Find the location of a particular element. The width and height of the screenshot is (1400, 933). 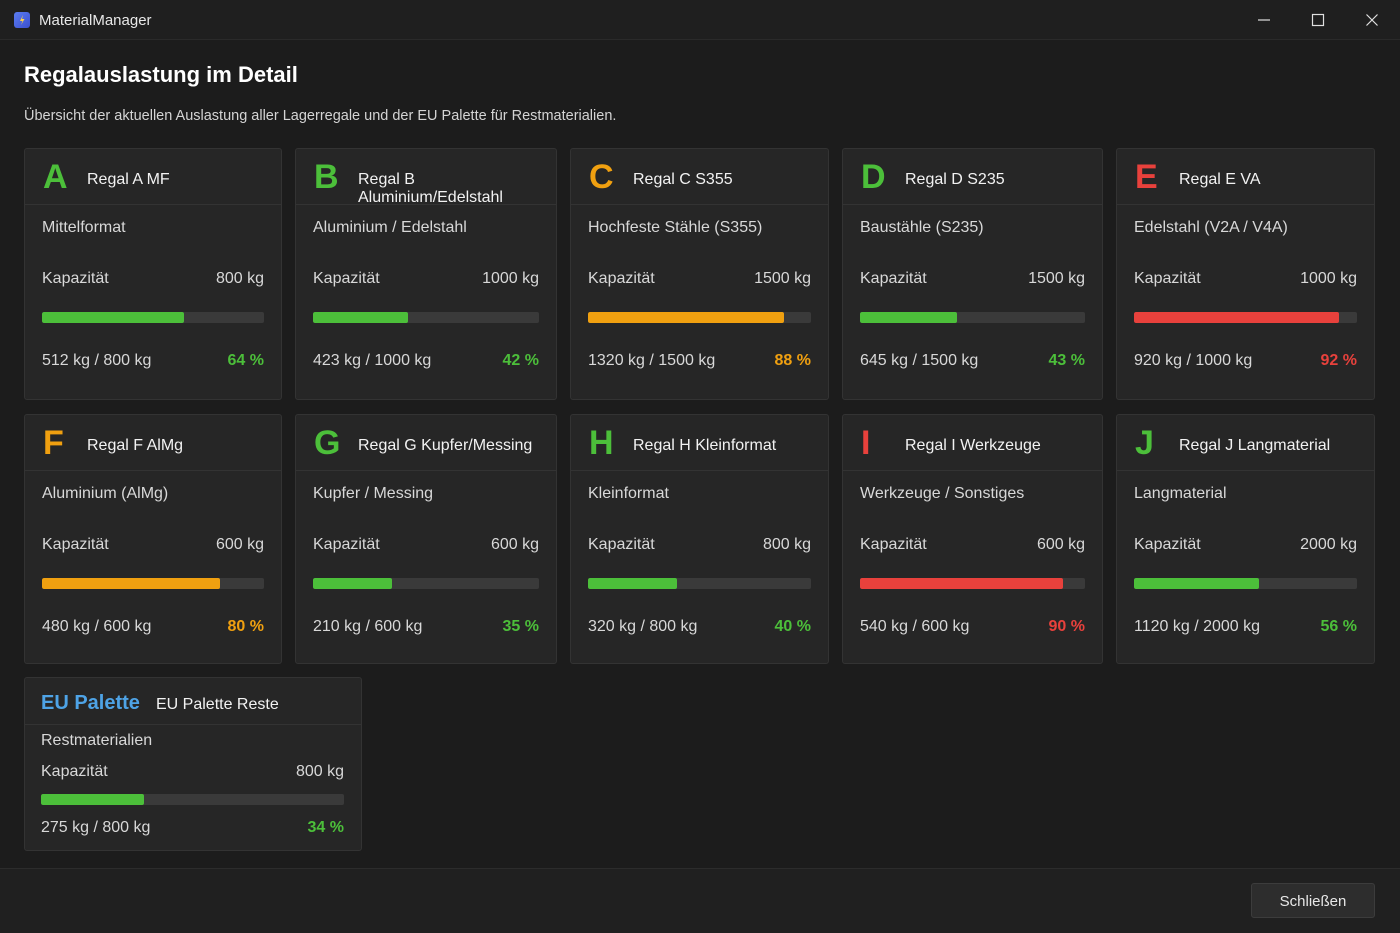

shelf-letter: J is located at coordinates (1144, 443).